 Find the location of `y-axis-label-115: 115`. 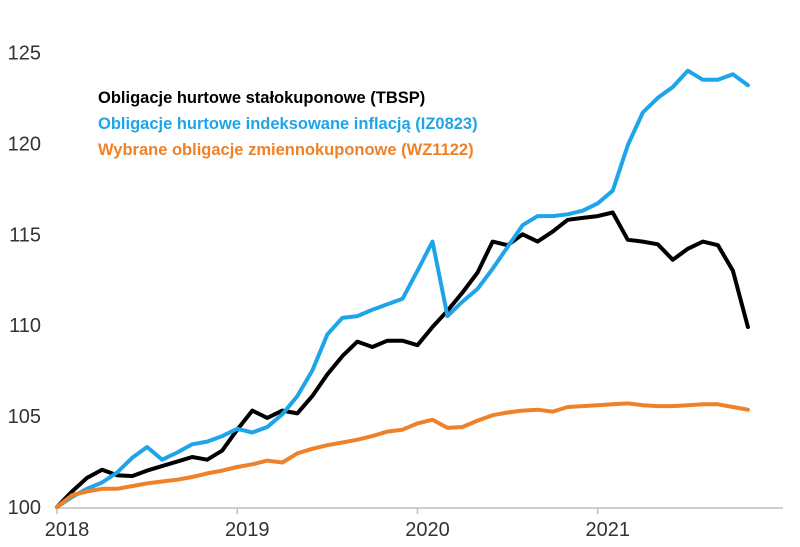

y-axis-label-115: 115 is located at coordinates (25, 235).